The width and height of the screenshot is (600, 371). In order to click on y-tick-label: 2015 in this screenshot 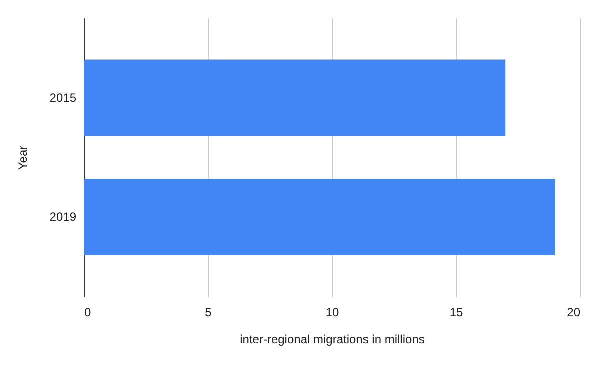, I will do `click(63, 97)`.